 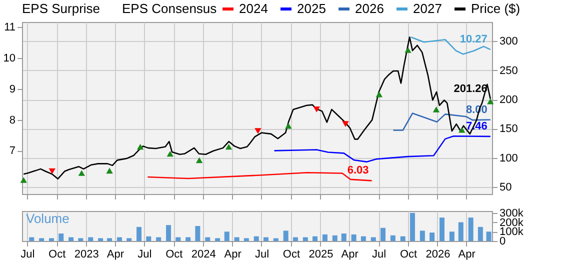 I want to click on y2-tick-label: 100, so click(x=509, y=158).